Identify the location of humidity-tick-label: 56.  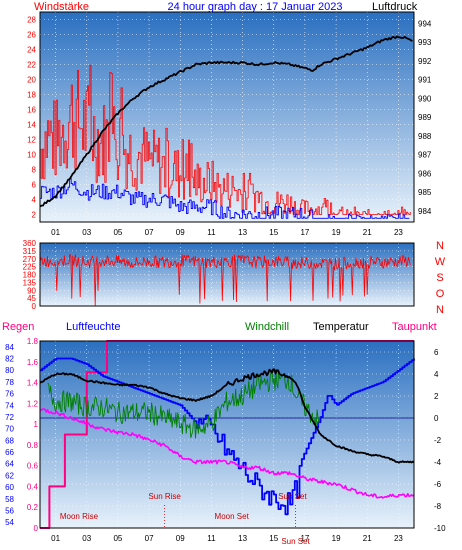
(9, 510).